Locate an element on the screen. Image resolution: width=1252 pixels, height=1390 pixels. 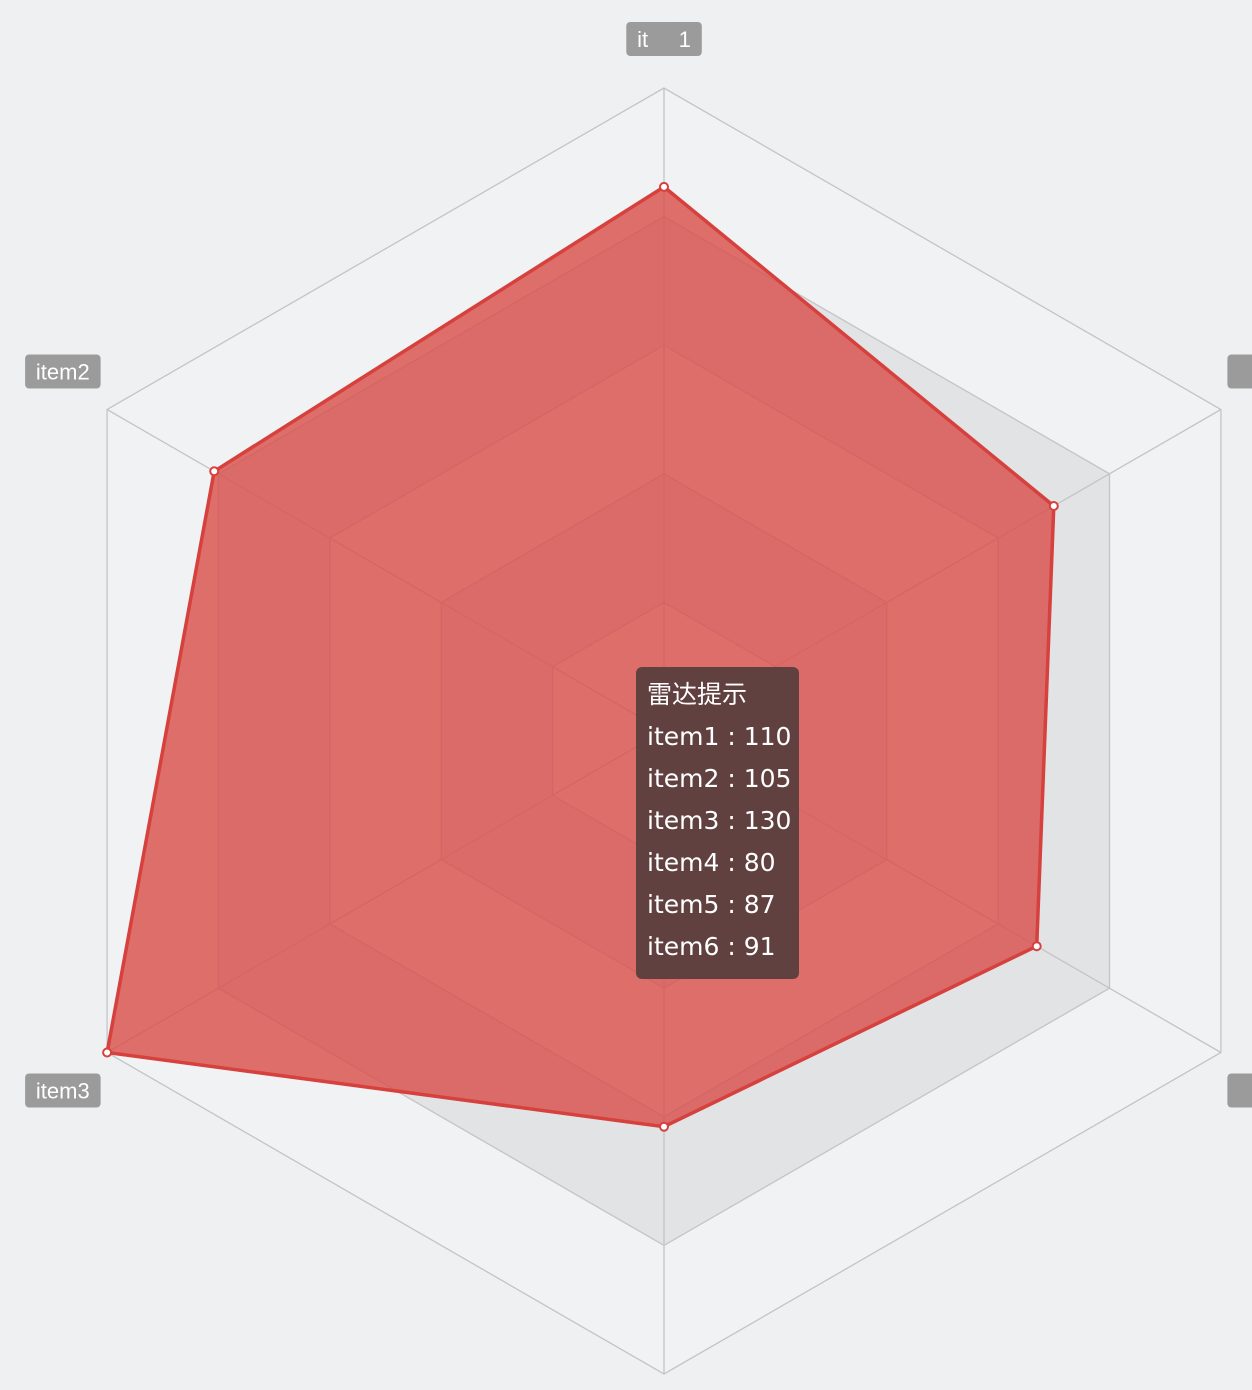
tooltip-row-name: item5 is located at coordinates (683, 904).